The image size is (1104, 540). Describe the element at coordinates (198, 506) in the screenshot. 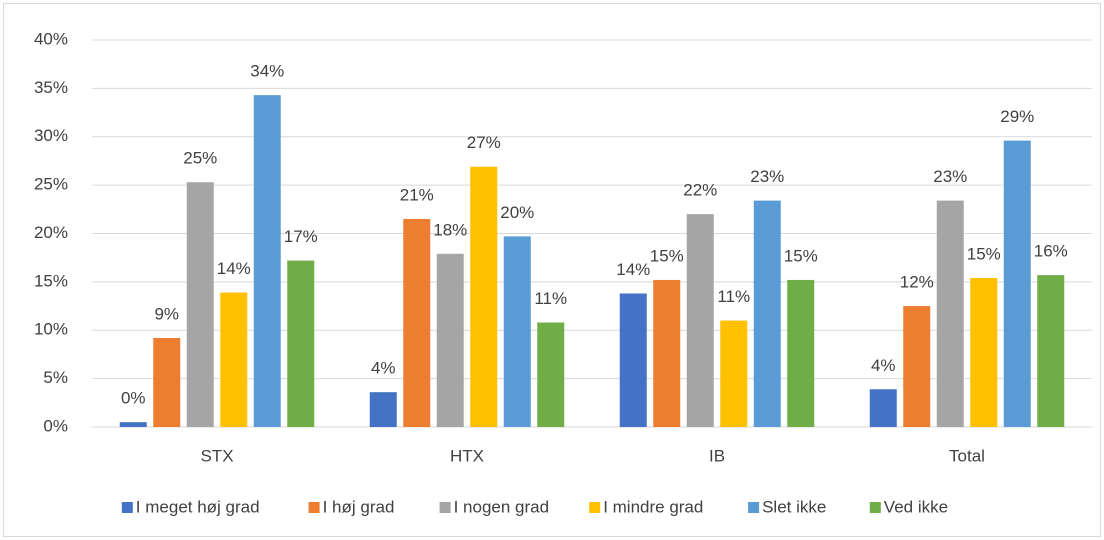

I see `legend-label: I meget høj grad` at that location.